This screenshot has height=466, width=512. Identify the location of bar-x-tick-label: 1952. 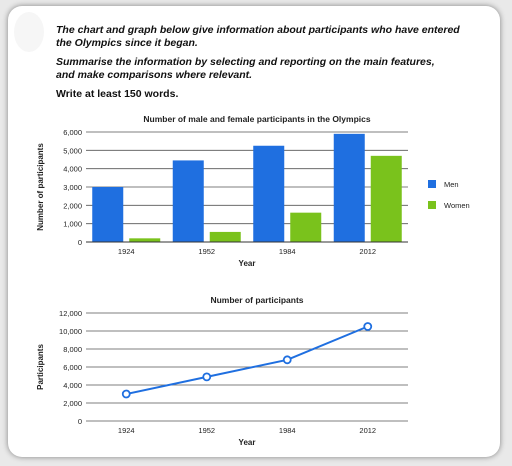
(206, 251).